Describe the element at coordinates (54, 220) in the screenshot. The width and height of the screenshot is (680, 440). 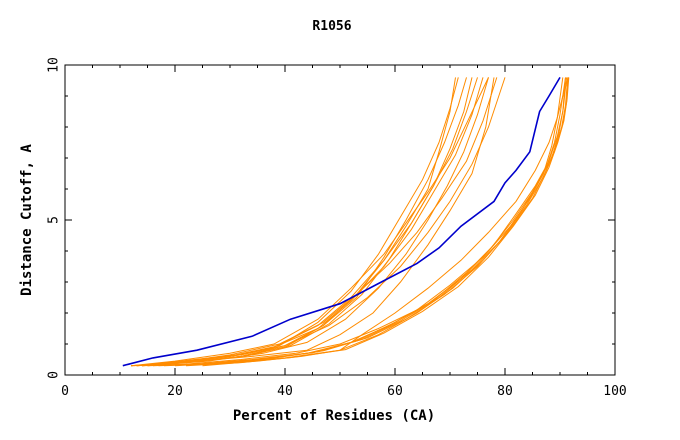
I see `y-tick-label: 5` at that location.